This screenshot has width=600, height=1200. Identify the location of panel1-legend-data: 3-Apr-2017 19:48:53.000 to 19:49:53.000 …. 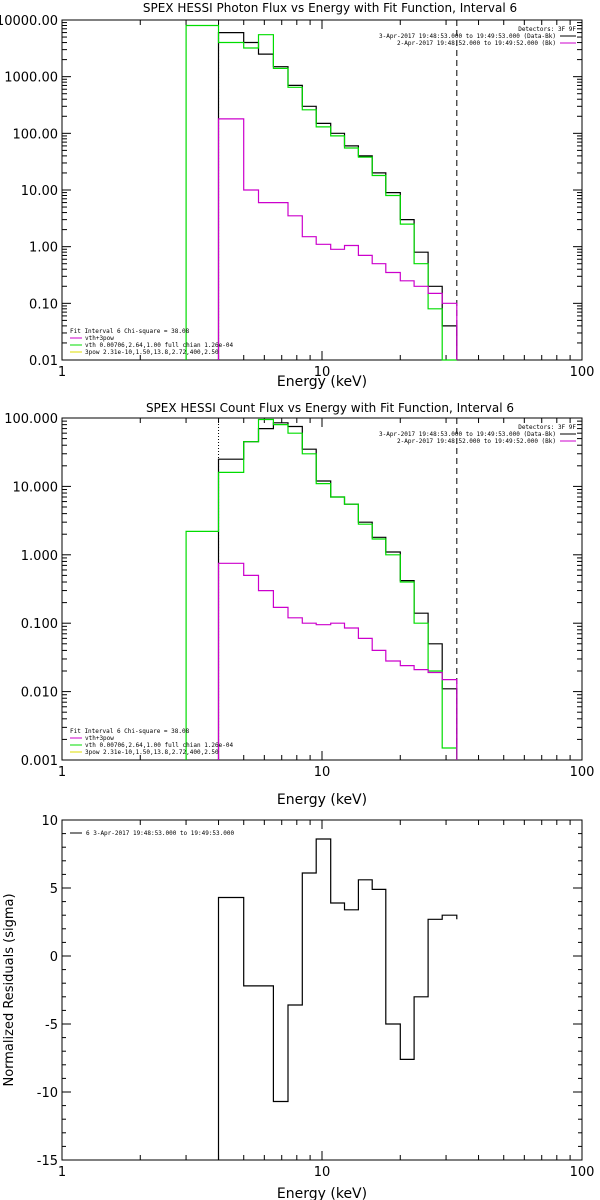
(467, 36).